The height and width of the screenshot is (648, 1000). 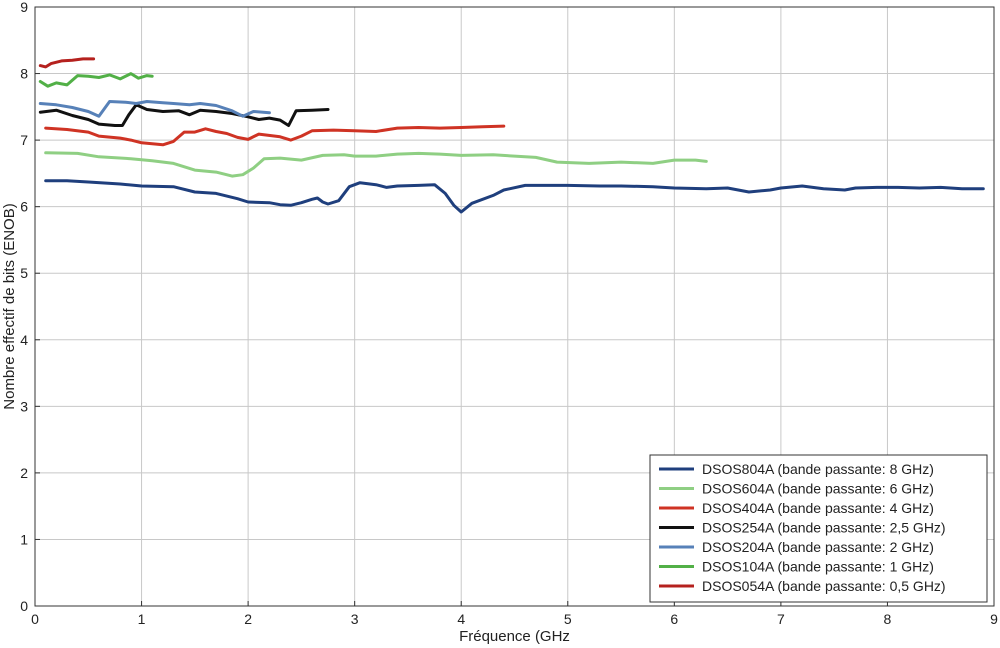 What do you see at coordinates (514, 636) in the screenshot?
I see `x-axis-title: Fréquence (GHz` at bounding box center [514, 636].